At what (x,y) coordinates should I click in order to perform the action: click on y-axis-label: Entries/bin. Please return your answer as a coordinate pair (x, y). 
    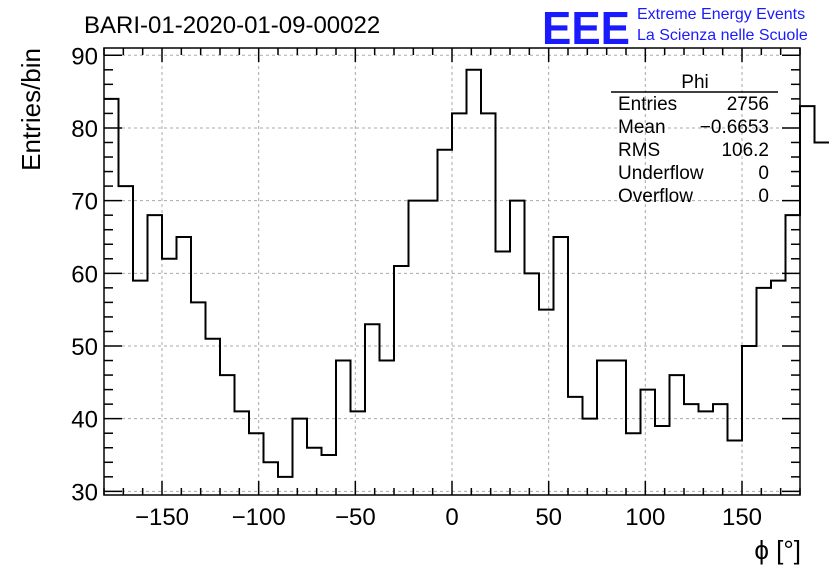
    Looking at the image, I should click on (31, 109).